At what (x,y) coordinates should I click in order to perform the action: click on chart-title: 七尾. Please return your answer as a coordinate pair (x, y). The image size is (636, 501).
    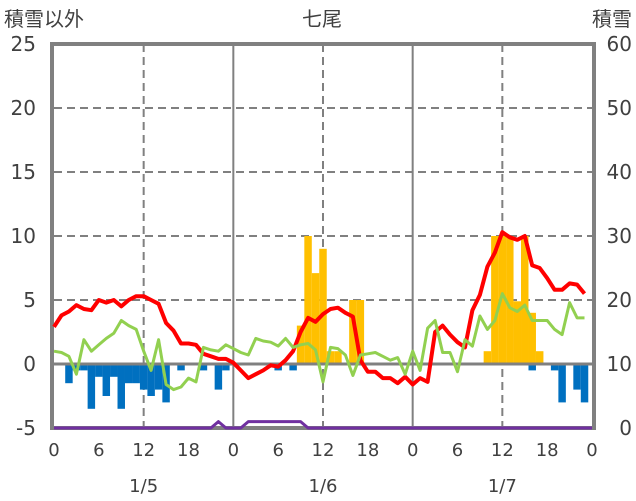
    Looking at the image, I should click on (322, 19).